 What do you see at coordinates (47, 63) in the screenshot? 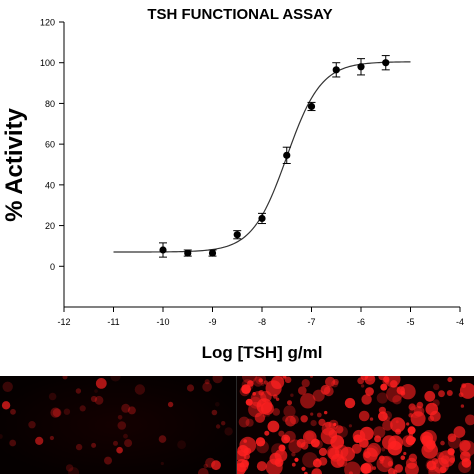
I see `y-tick-label: 100` at bounding box center [47, 63].